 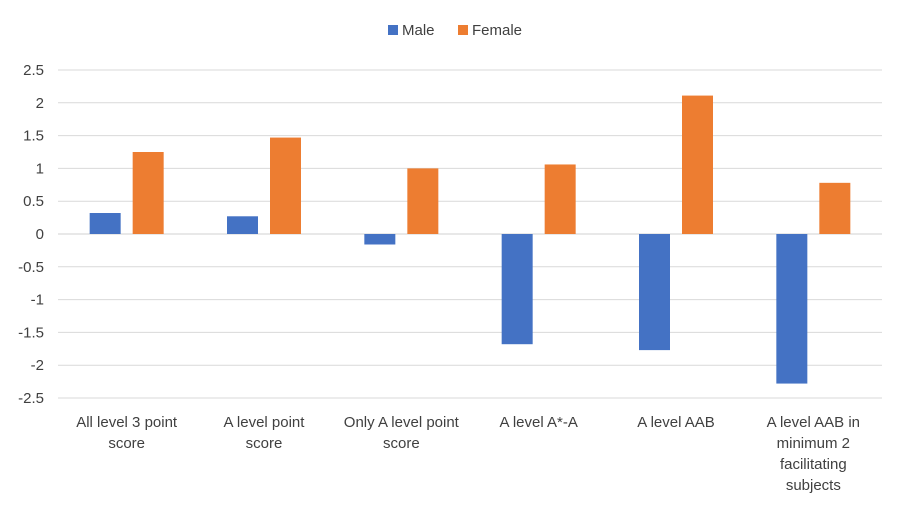 I want to click on x-tick-label-line: A level point, so click(x=265, y=422).